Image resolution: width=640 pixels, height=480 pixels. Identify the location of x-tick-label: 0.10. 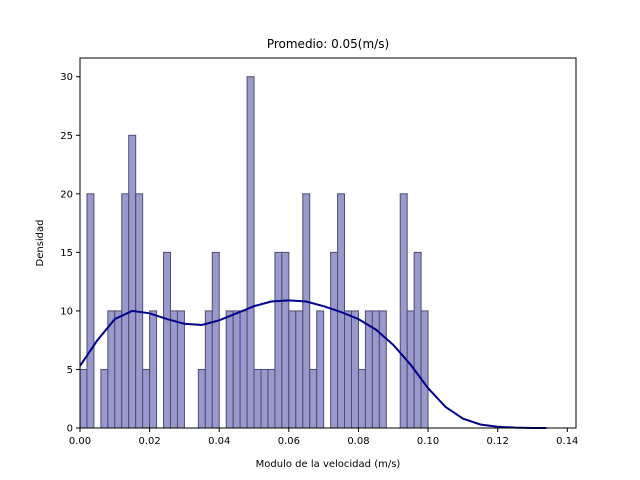
(428, 441).